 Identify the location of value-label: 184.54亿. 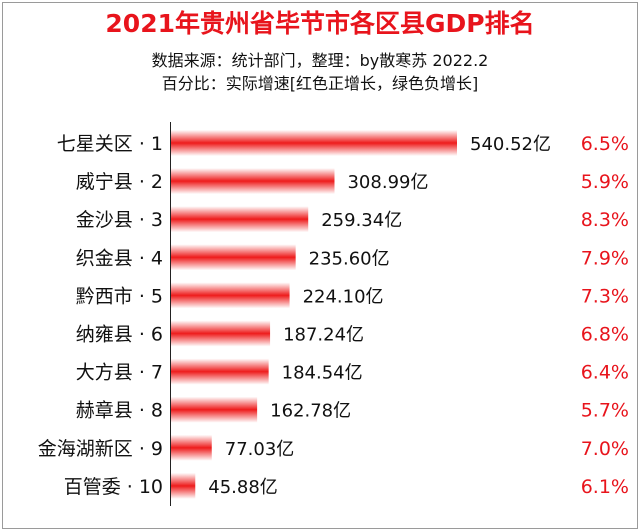
(322, 373).